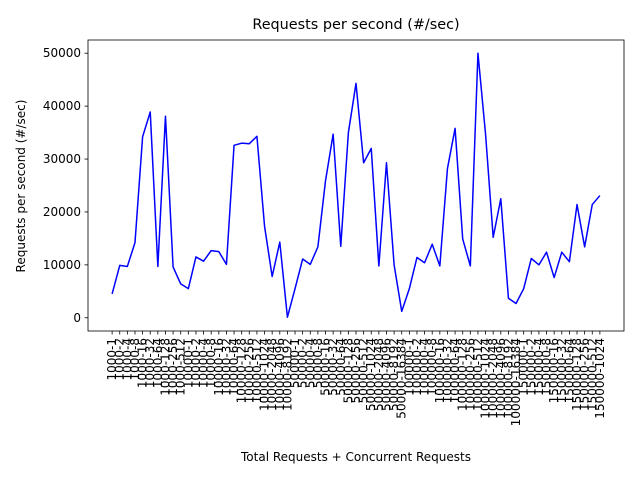 Image resolution: width=640 pixels, height=480 pixels. What do you see at coordinates (501, 378) in the screenshot?
I see `x-tick-label: 100000-4096` at bounding box center [501, 378].